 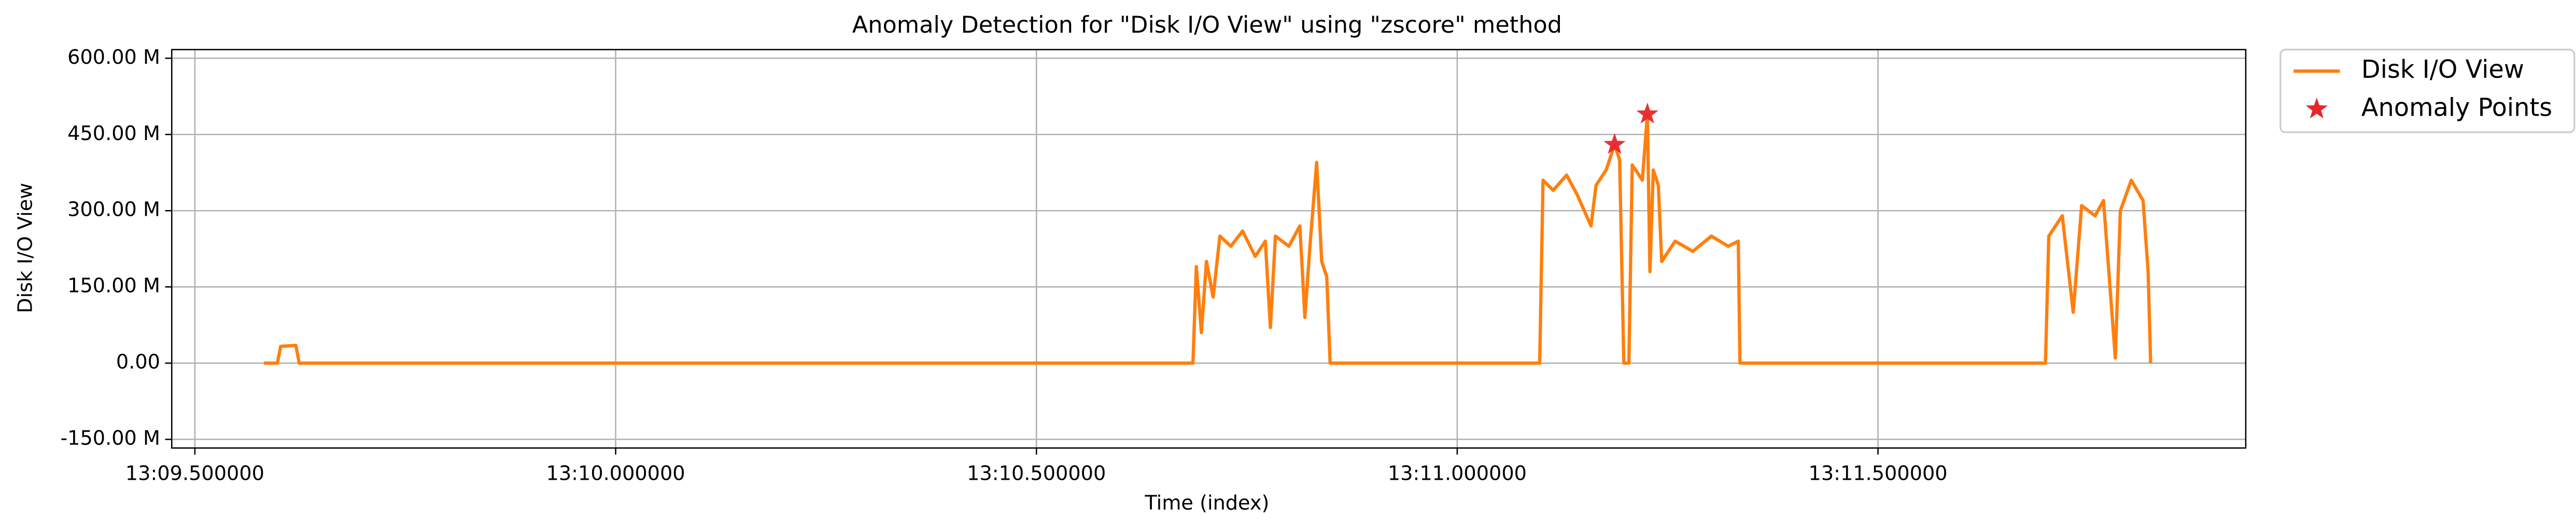 What do you see at coordinates (615, 473) in the screenshot?
I see `x-tick-label: 13:10.000000` at bounding box center [615, 473].